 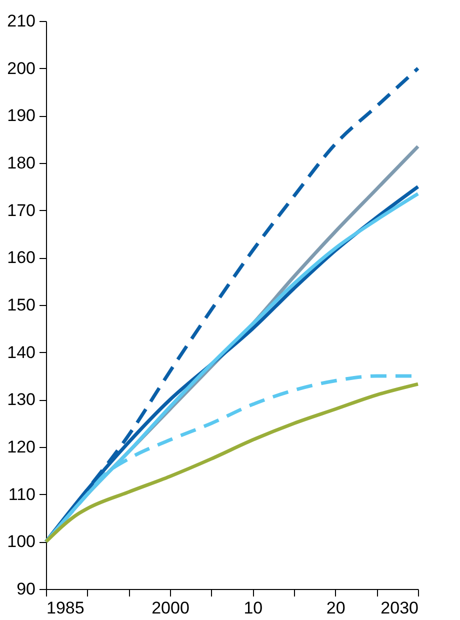 I want to click on y-tick-label: 110, so click(x=22, y=494).